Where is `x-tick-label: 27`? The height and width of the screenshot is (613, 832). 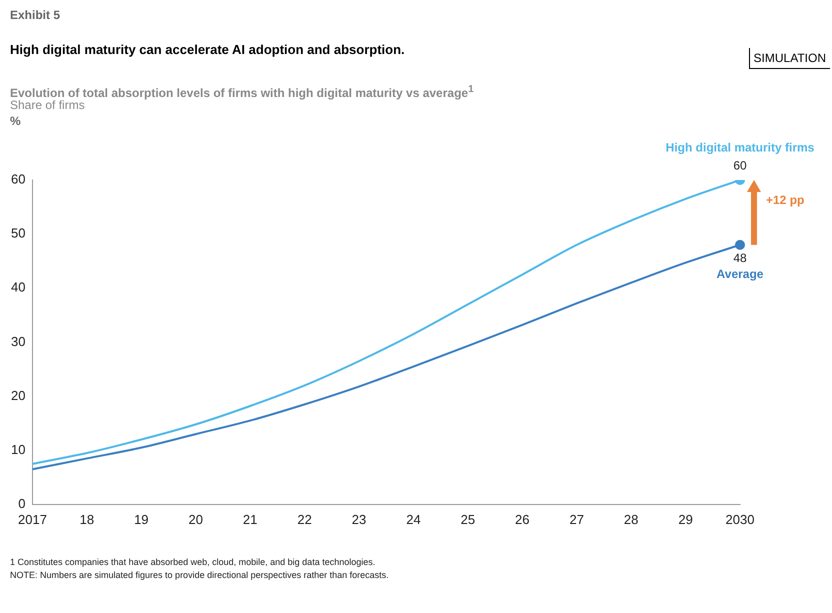
x-tick-label: 27 is located at coordinates (576, 519).